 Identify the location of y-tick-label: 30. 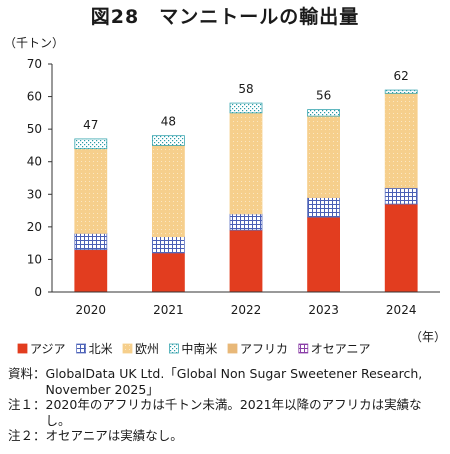
(34, 194).